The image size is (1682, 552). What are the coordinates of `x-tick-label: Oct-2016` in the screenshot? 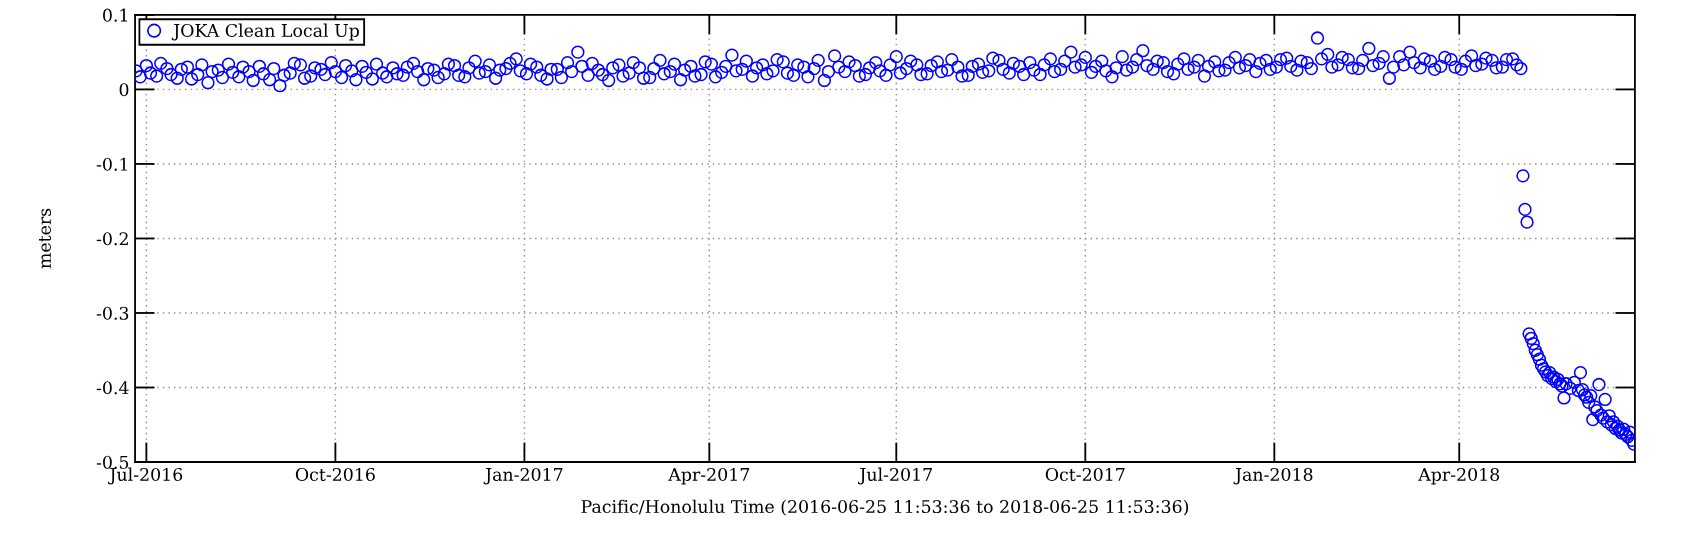 It's located at (335, 474).